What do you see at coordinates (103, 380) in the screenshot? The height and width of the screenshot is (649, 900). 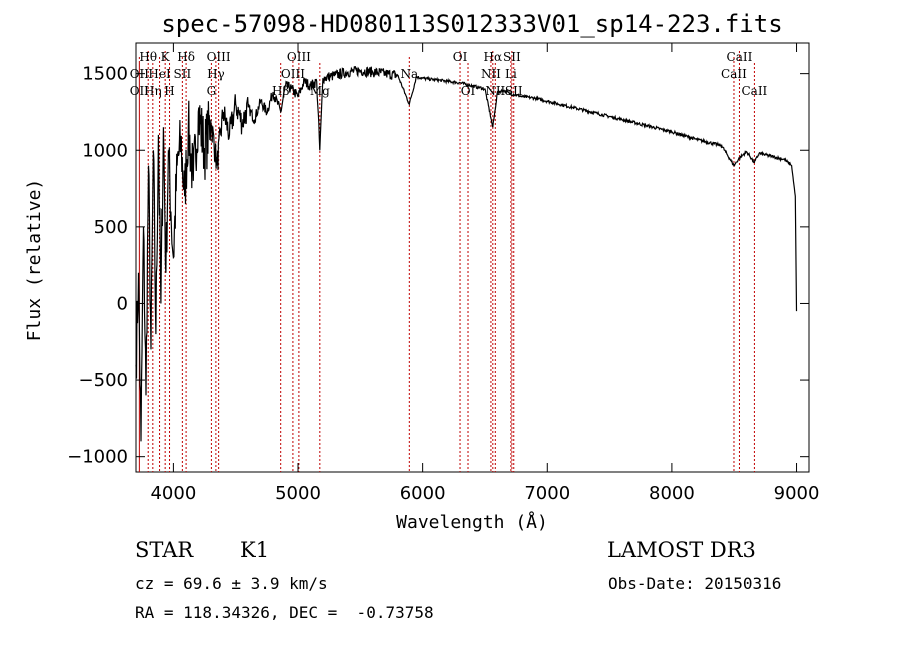 I see `y-tick-label: −500` at bounding box center [103, 380].